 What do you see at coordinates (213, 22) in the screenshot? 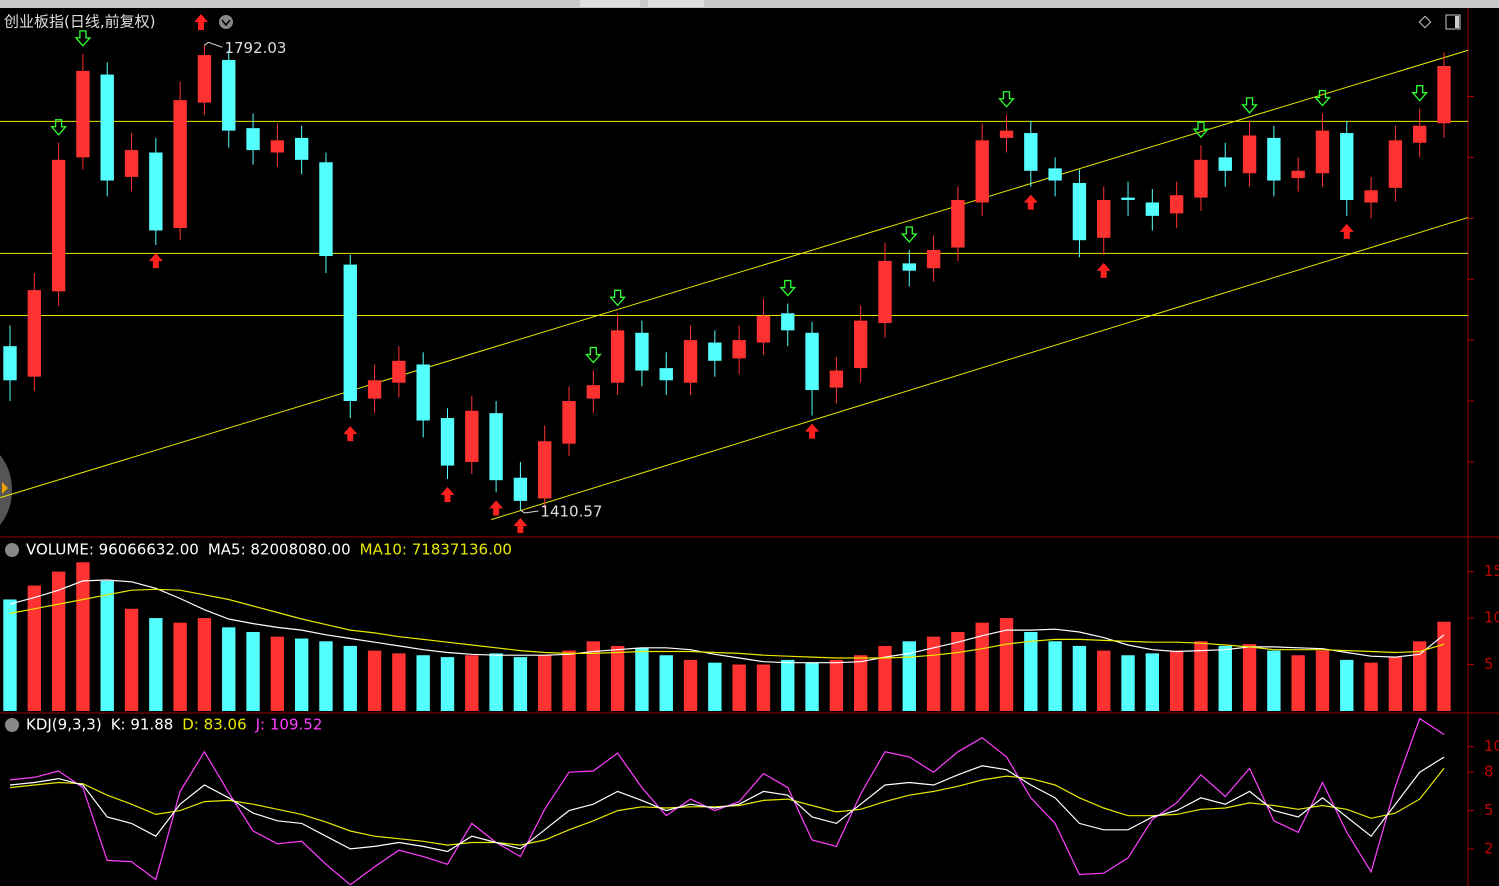
I see `title-icons` at bounding box center [213, 22].